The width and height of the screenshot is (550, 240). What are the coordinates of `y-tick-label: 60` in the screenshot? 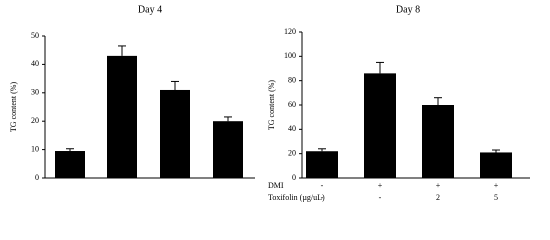 It's located at (292, 104).